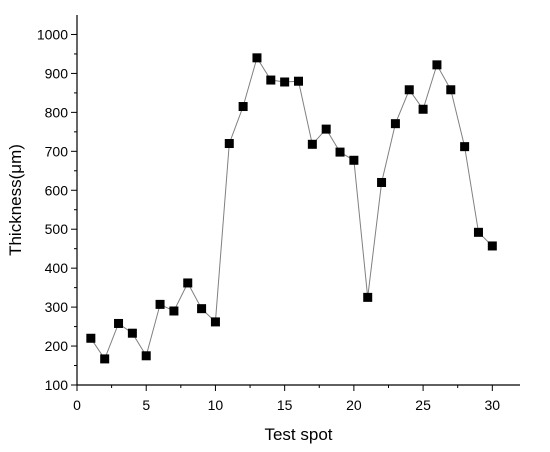 The height and width of the screenshot is (452, 550). Describe the element at coordinates (354, 405) in the screenshot. I see `x-tick-label: 20` at that location.